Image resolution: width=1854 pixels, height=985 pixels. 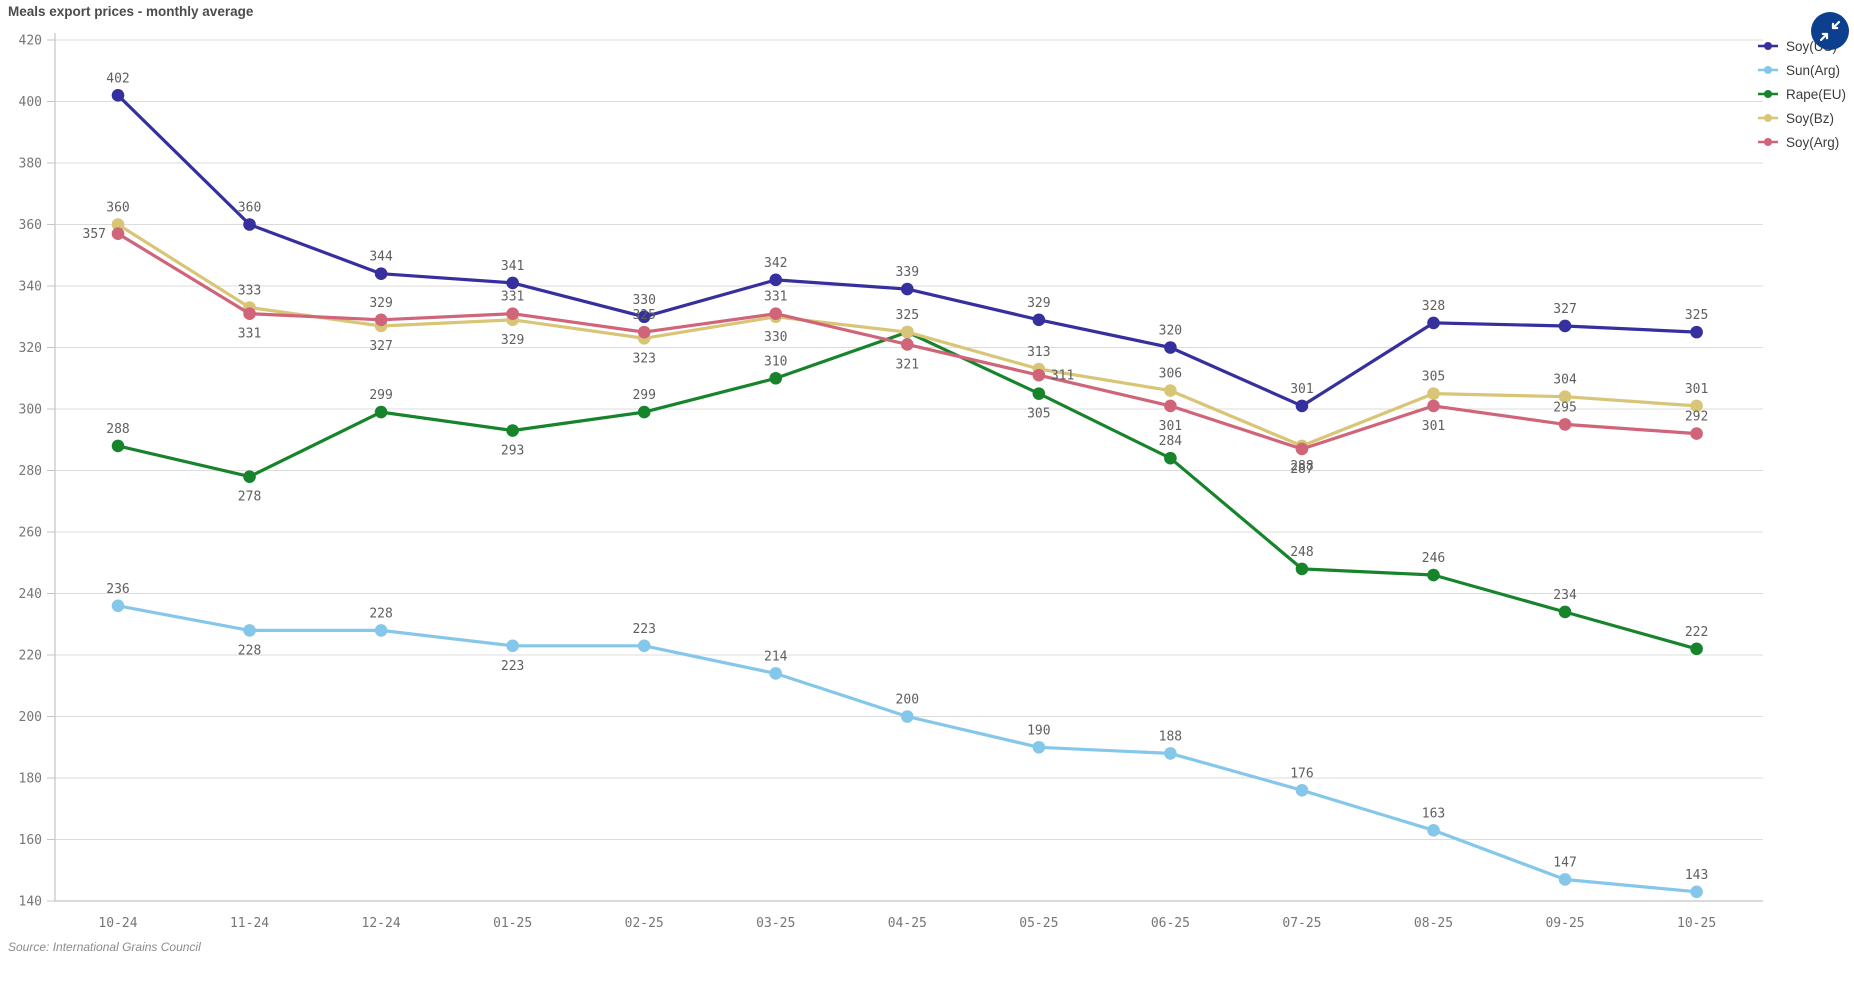 I want to click on legend-item-rape-eu-: Rape(EU), so click(x=1801, y=94).